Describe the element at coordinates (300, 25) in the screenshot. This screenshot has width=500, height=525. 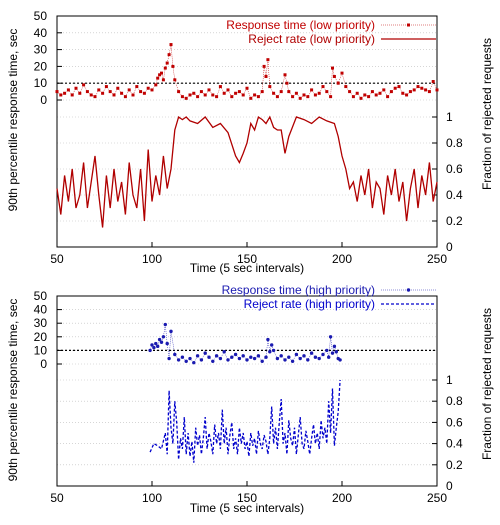
I see `legend-label-response: Response time (low priority)` at that location.